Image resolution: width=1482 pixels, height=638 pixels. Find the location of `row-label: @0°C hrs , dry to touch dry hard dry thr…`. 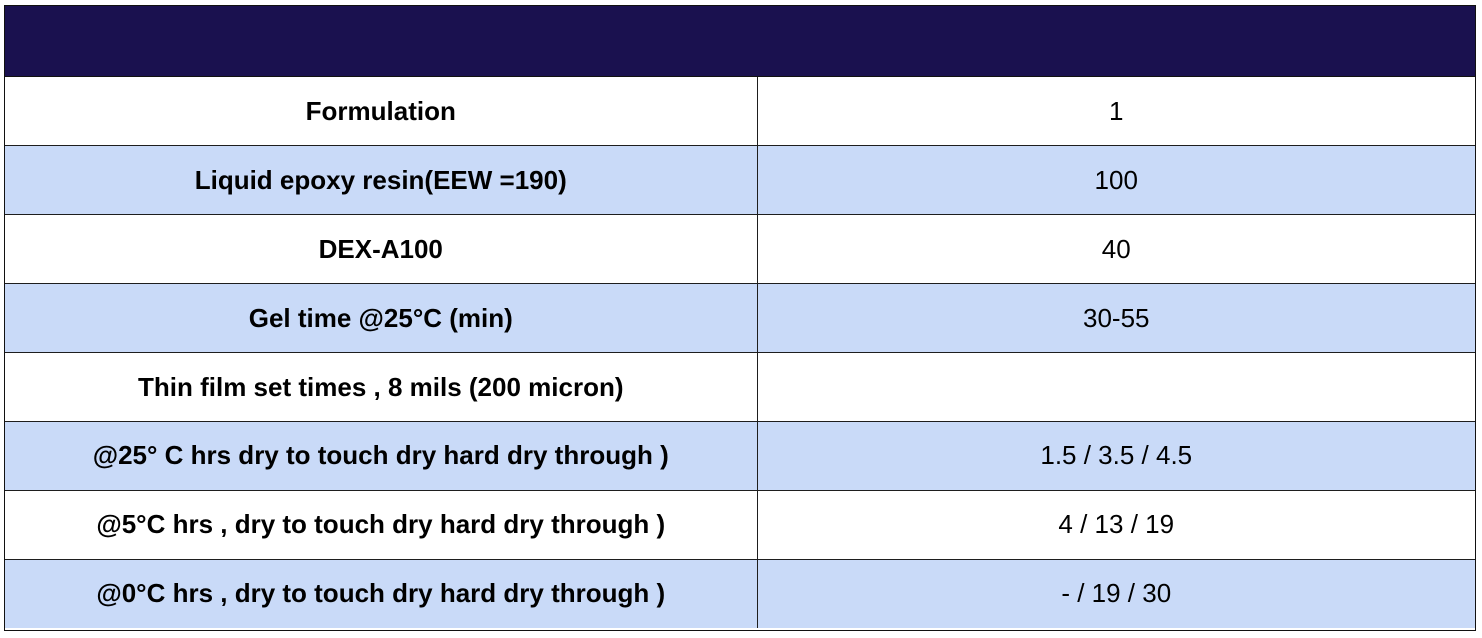

row-label: @0°C hrs , dry to touch dry hard dry thr… is located at coordinates (381, 594).